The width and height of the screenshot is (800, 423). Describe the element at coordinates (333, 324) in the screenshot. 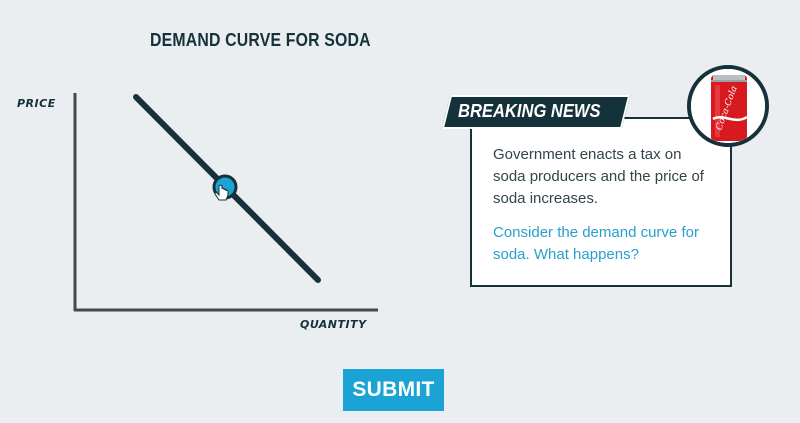

I see `quantity-axis-label: QUANTITY` at that location.